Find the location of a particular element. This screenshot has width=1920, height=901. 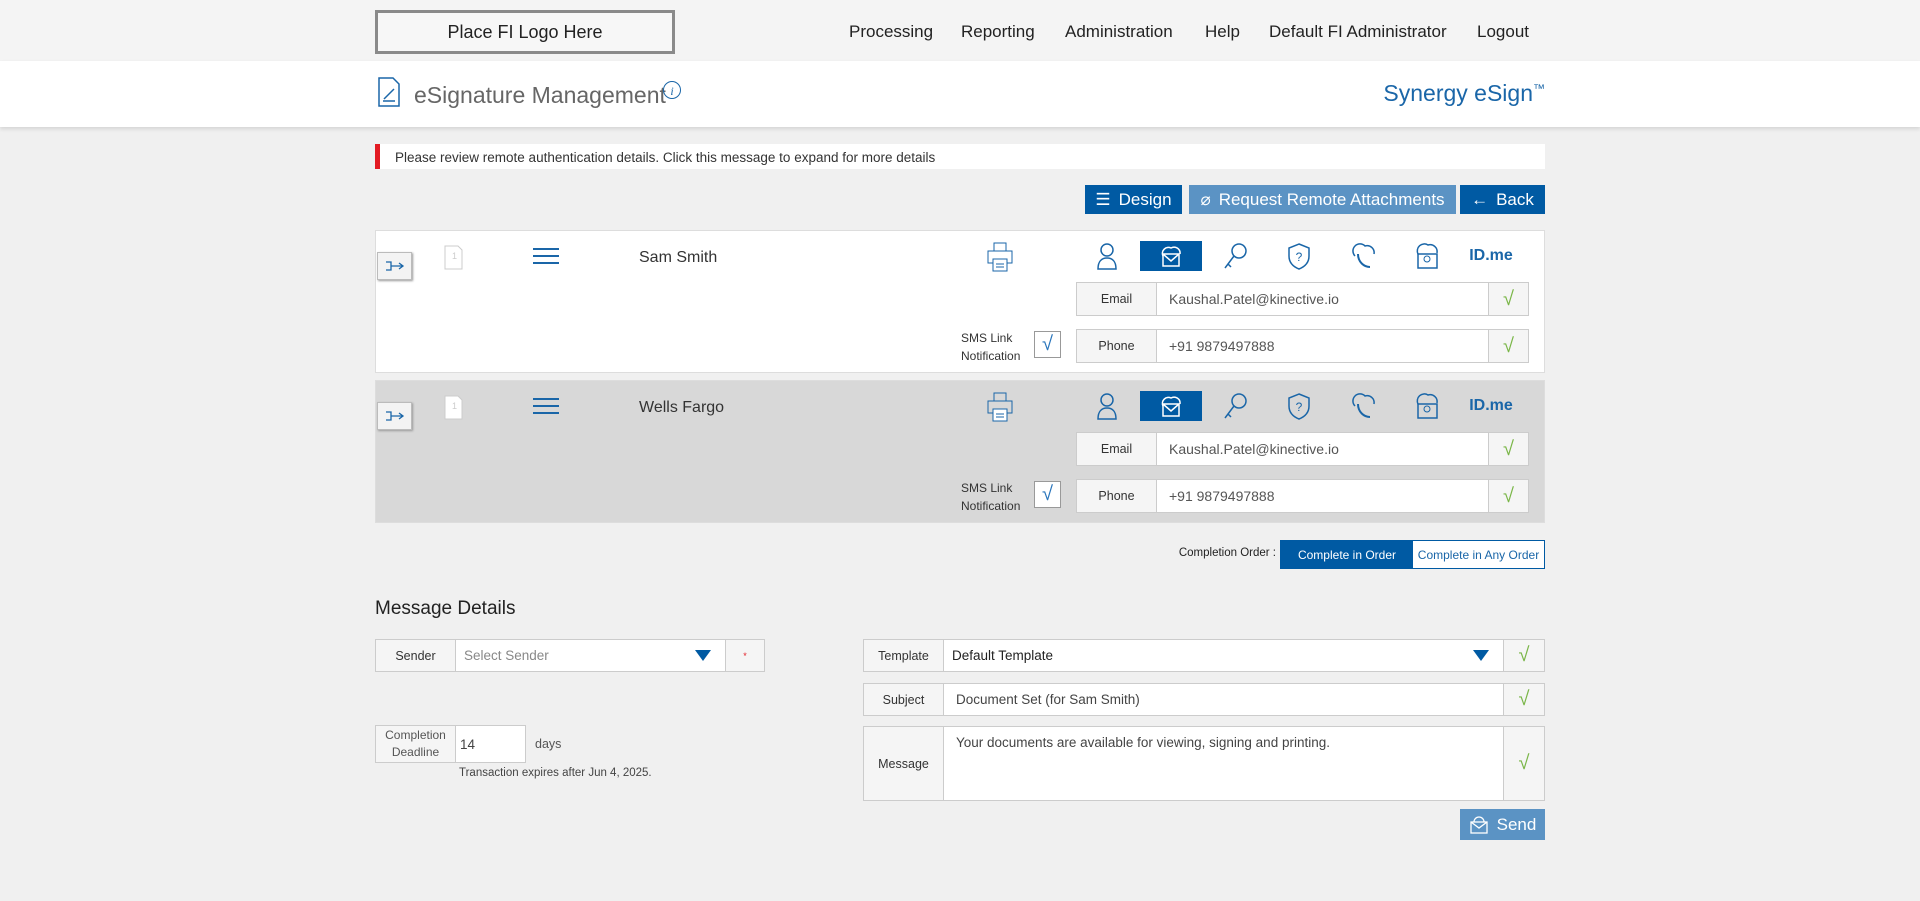

subject-row: Subject Document Set (for Sam Smith) √ is located at coordinates (1204, 699).